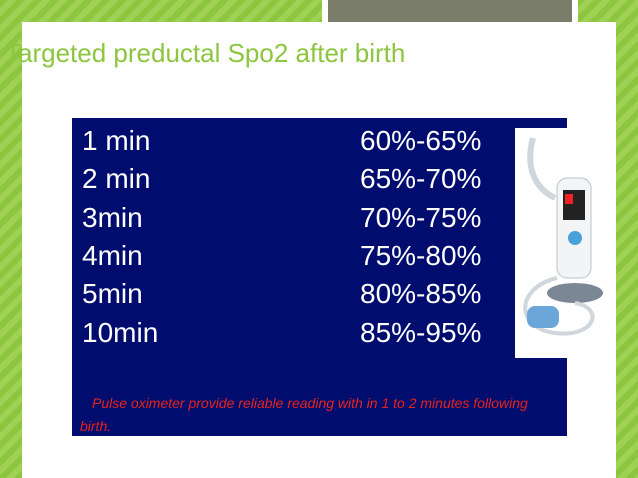 The width and height of the screenshot is (638, 478). Describe the element at coordinates (112, 217) in the screenshot. I see `time-label: 3min` at that location.